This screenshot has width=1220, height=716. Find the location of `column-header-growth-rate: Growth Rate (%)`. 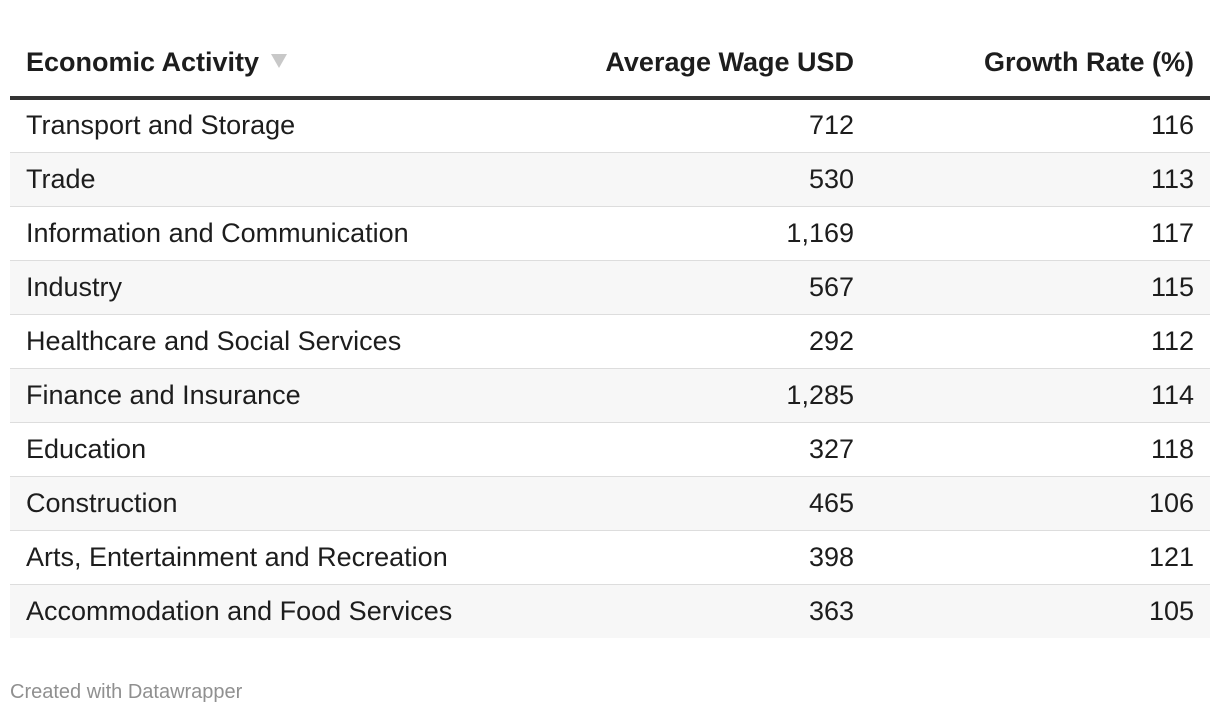

column-header-growth-rate: Growth Rate (%) is located at coordinates (1040, 64).